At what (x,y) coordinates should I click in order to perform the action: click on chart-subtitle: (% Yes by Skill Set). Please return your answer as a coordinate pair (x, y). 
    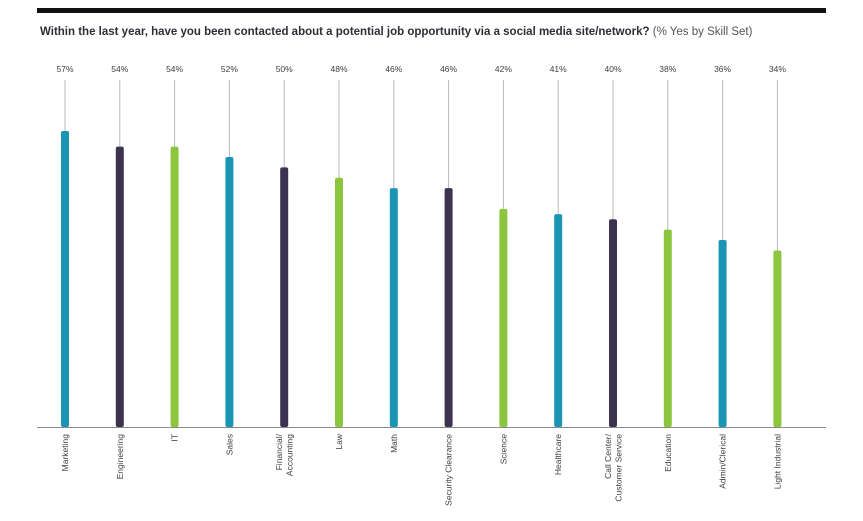
    Looking at the image, I should click on (702, 32).